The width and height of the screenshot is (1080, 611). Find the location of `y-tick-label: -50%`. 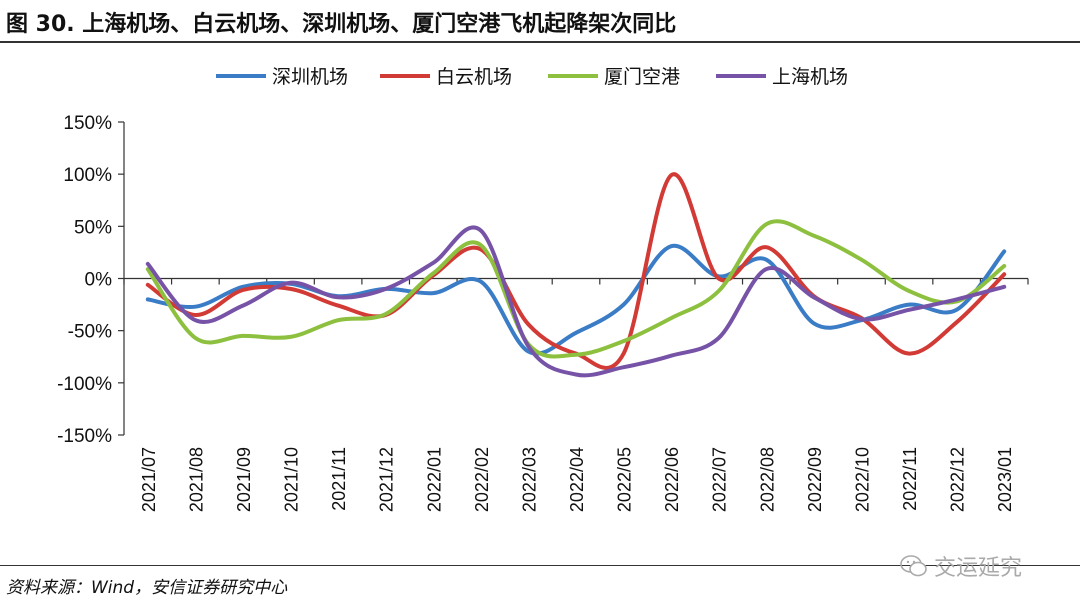

y-tick-label: -50% is located at coordinates (90, 332).